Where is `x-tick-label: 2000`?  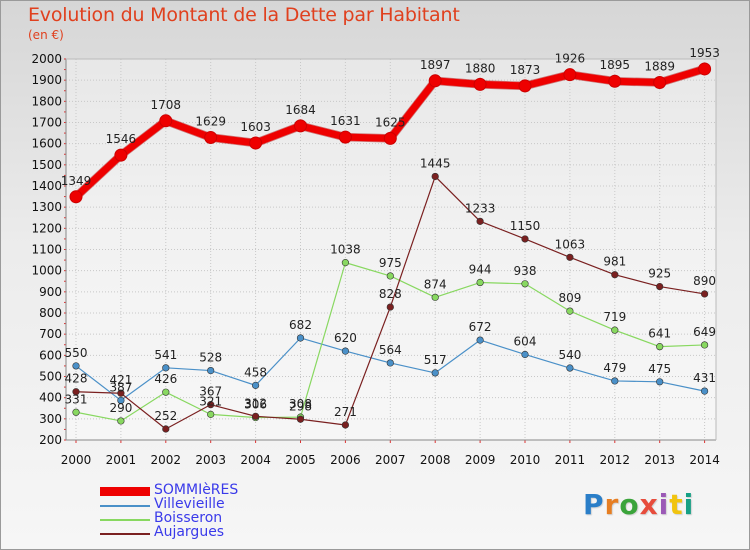
x-tick-label: 2000 is located at coordinates (76, 460).